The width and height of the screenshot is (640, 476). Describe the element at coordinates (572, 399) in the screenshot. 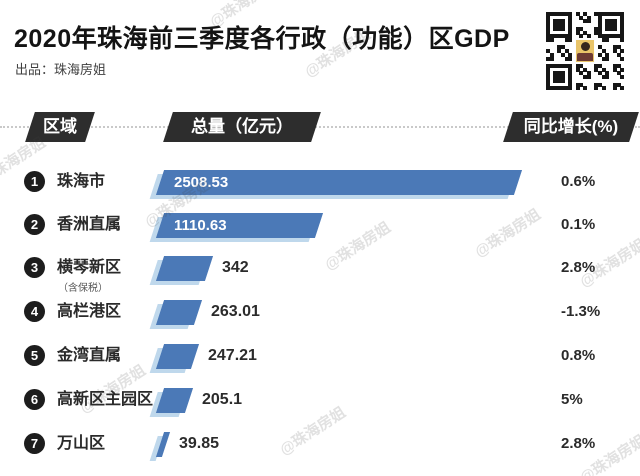

I see `growth-value: 5%` at that location.